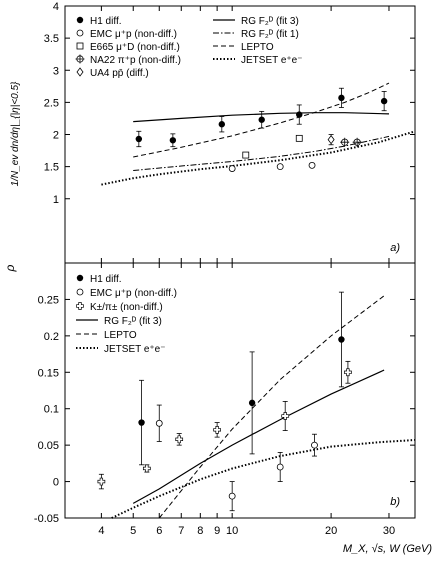 The height and width of the screenshot is (567, 439). Describe the element at coordinates (10, 268) in the screenshot. I see `bottom-y-axis-label: ρ` at that location.